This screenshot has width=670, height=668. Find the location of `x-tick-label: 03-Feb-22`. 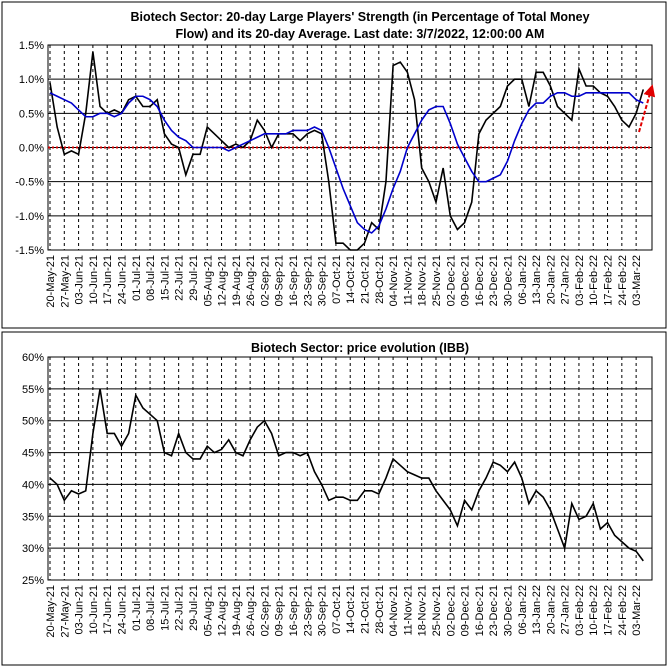

x-tick-label: 03-Feb-22 is located at coordinates (580, 610).